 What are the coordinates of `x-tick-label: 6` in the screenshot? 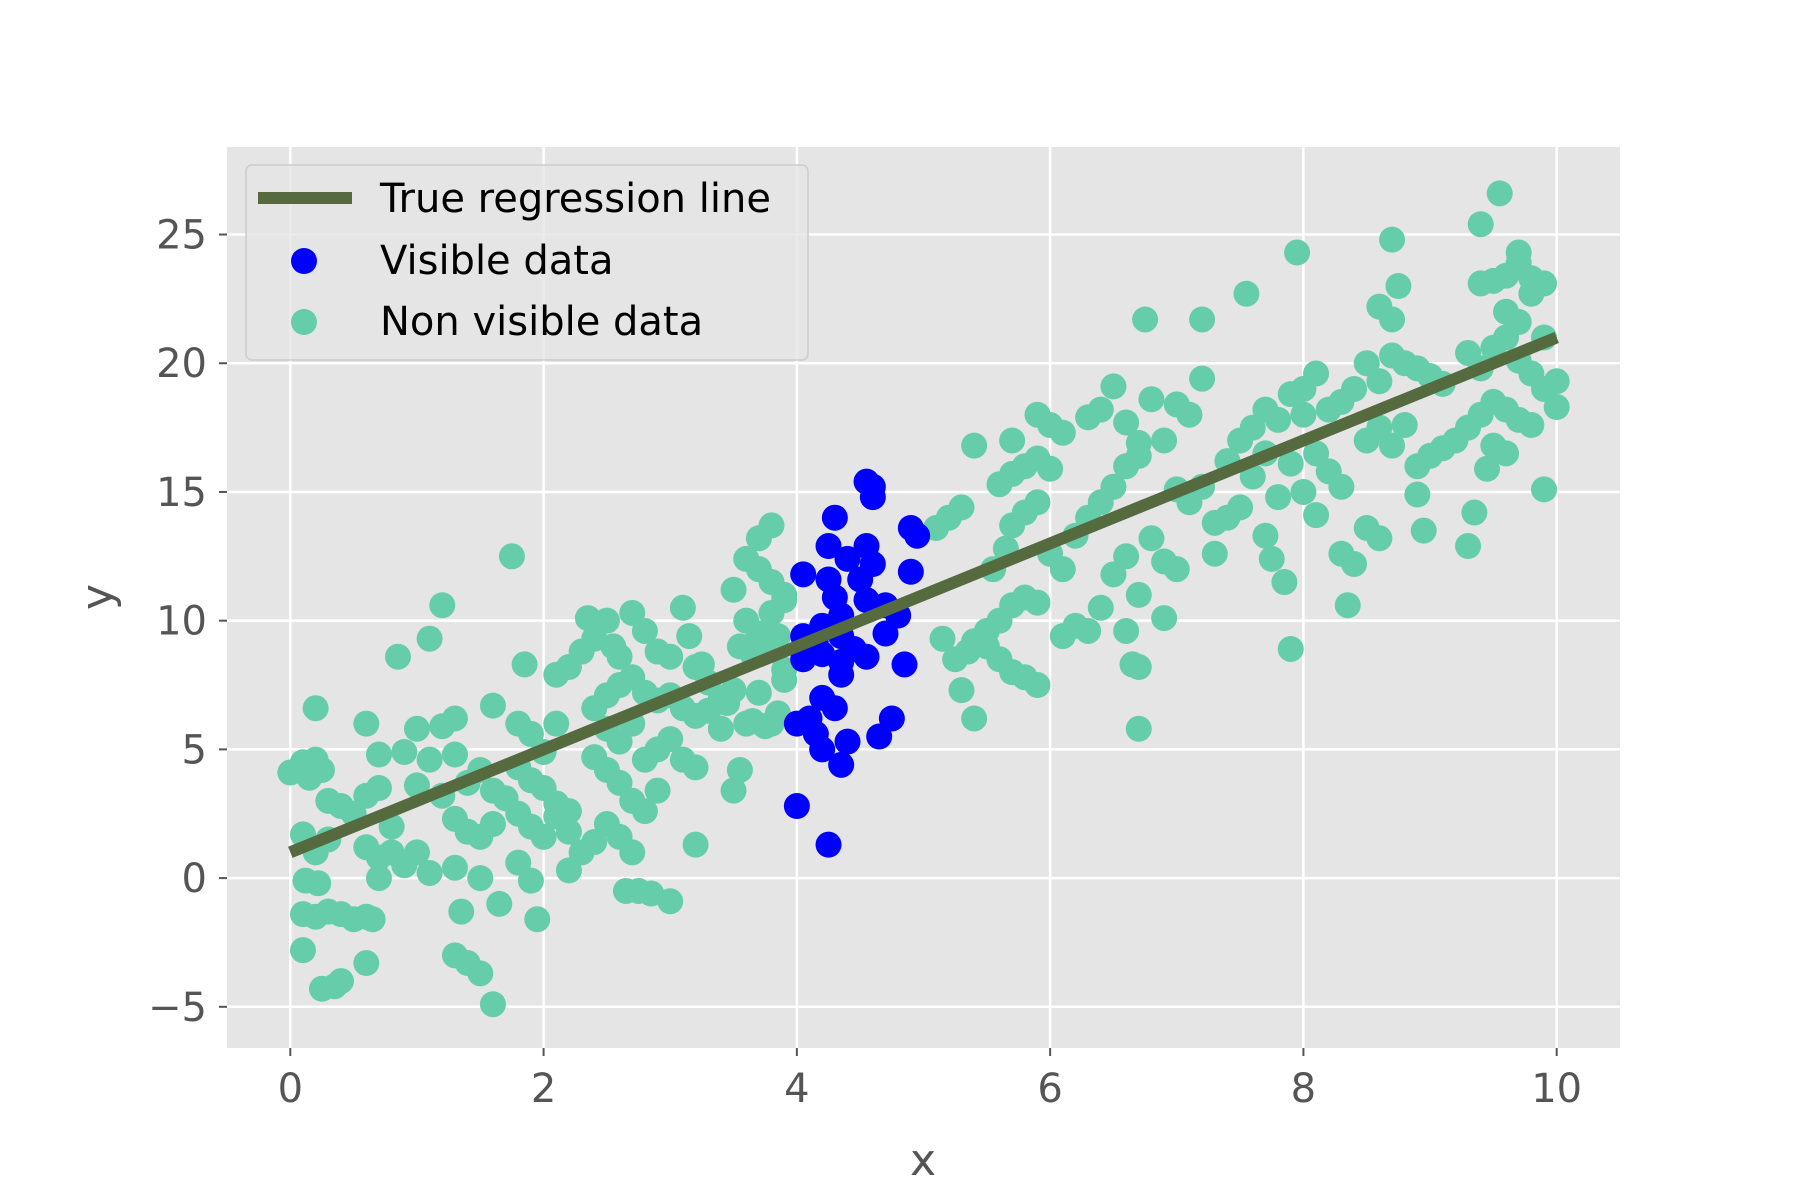 It's located at (1049, 1089).